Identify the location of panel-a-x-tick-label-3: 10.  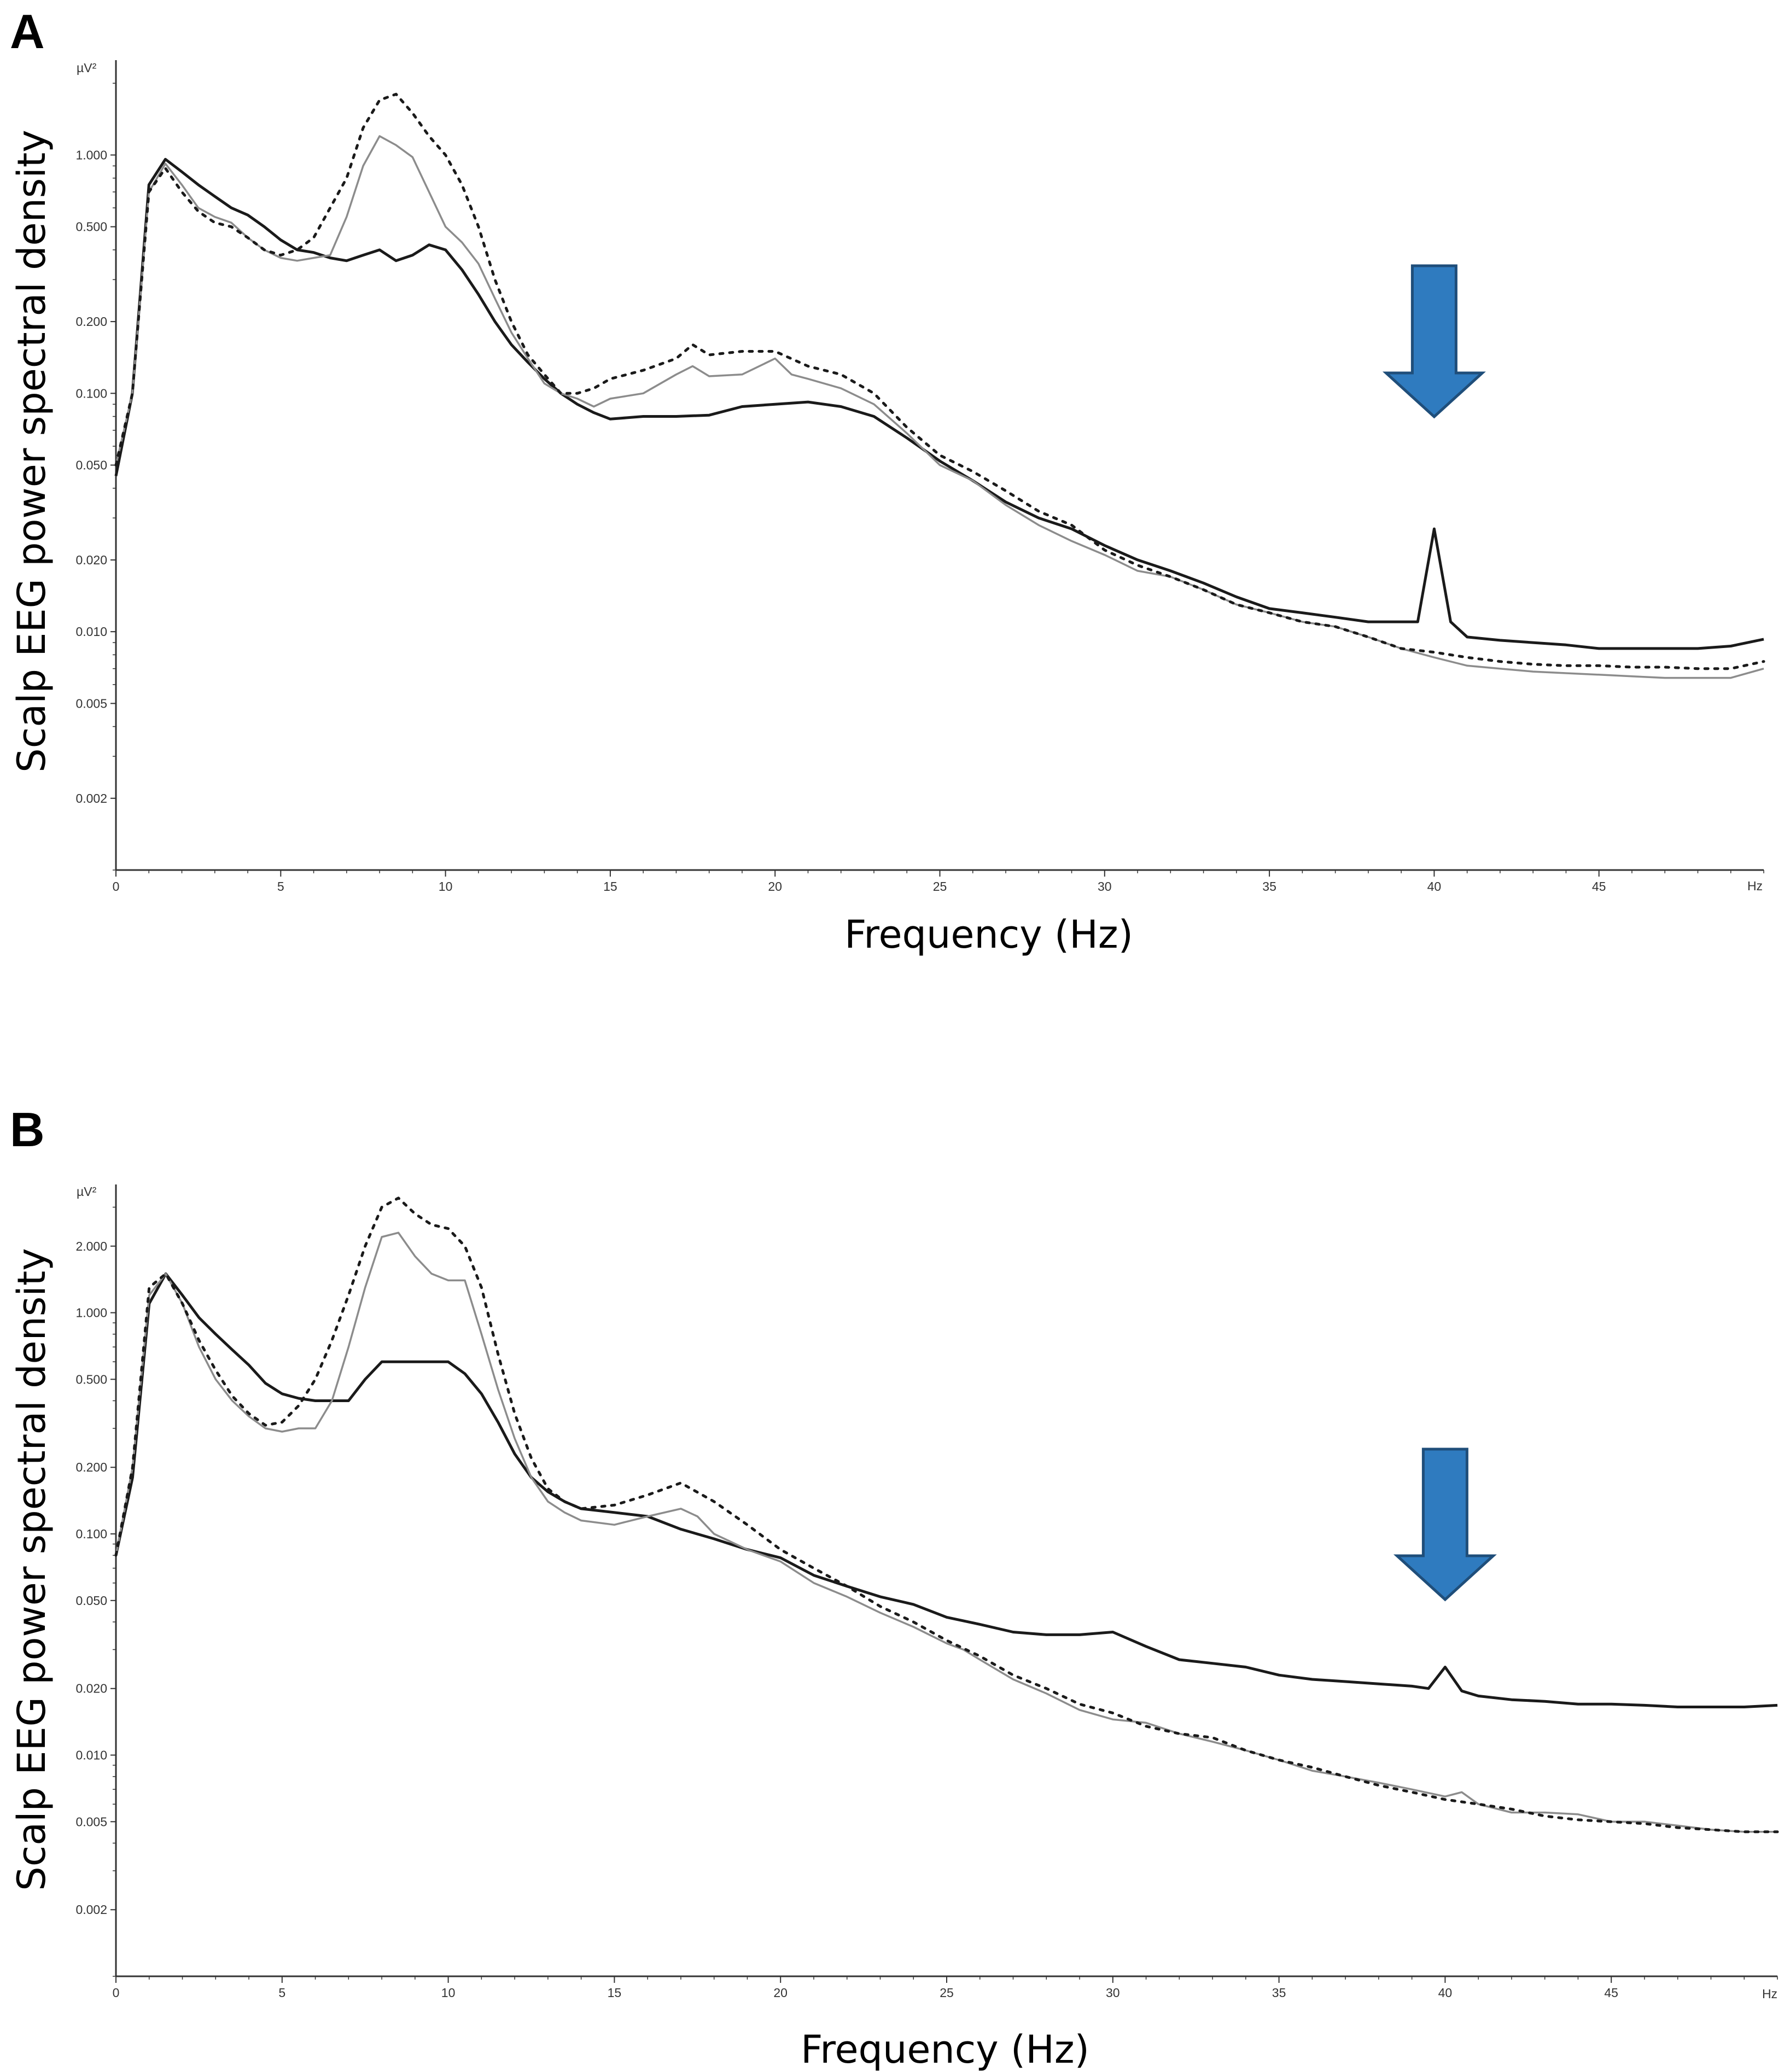
(446, 887).